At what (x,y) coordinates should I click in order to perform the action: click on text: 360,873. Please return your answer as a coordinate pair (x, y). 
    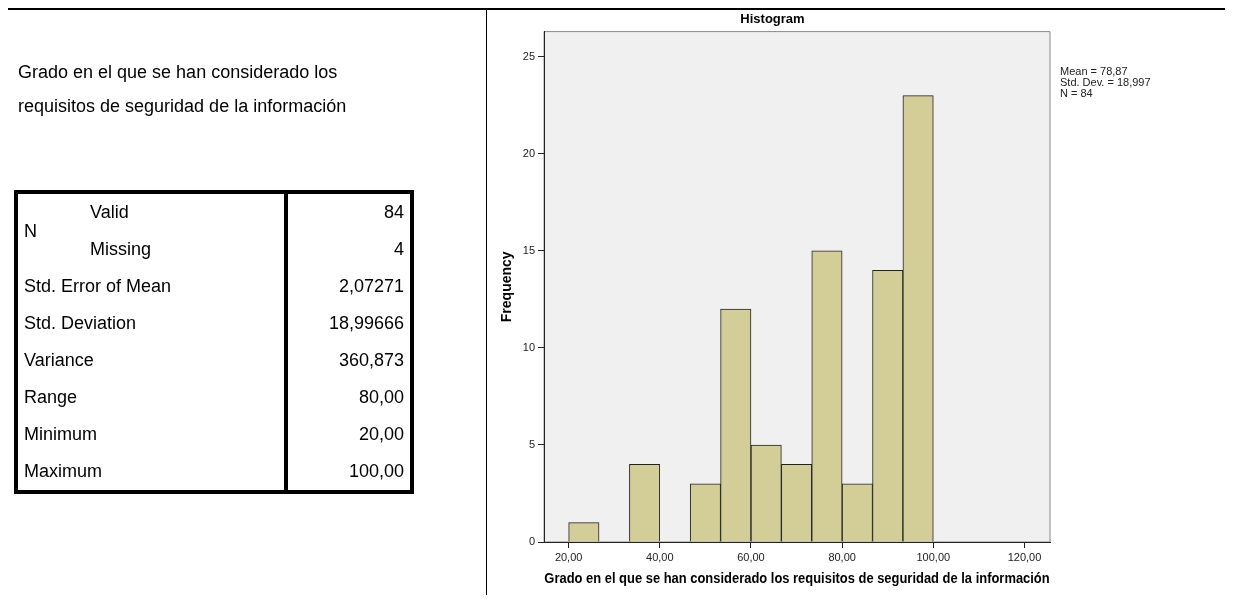
    Looking at the image, I should click on (349, 360).